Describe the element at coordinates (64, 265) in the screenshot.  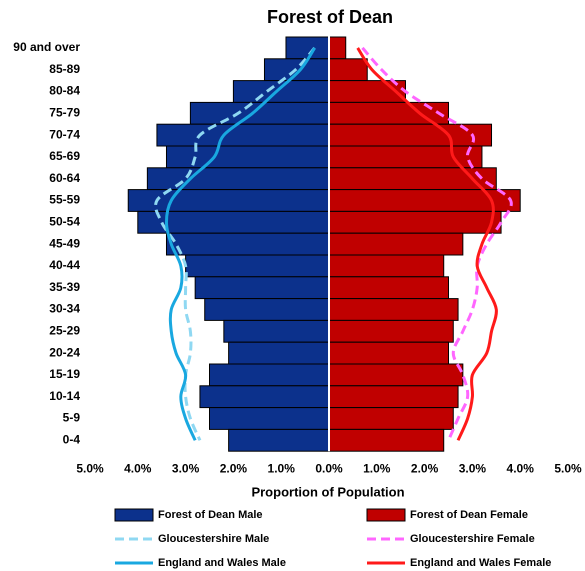
I see `y-tick-label: 40-44` at that location.